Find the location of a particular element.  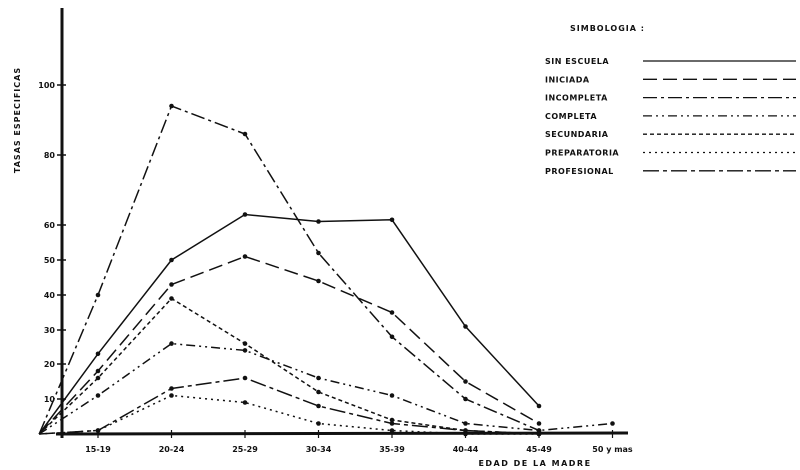

y-tick-label: 50 is located at coordinates (50, 260).